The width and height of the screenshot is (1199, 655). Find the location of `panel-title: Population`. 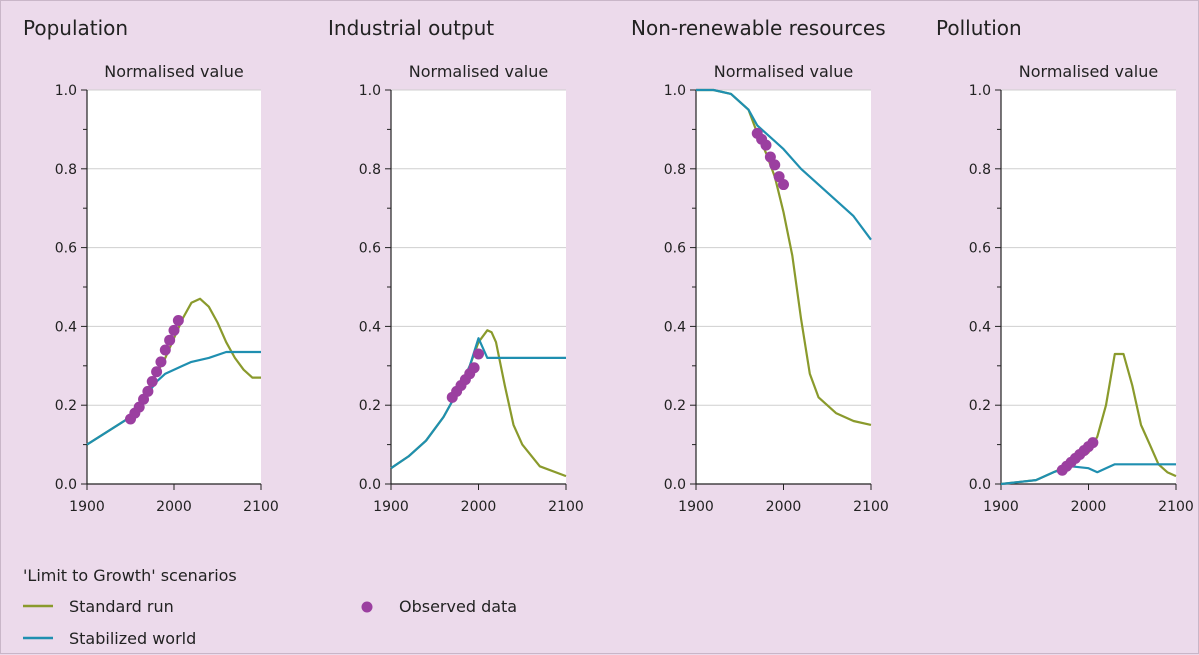

panel-title: Population is located at coordinates (75, 28).